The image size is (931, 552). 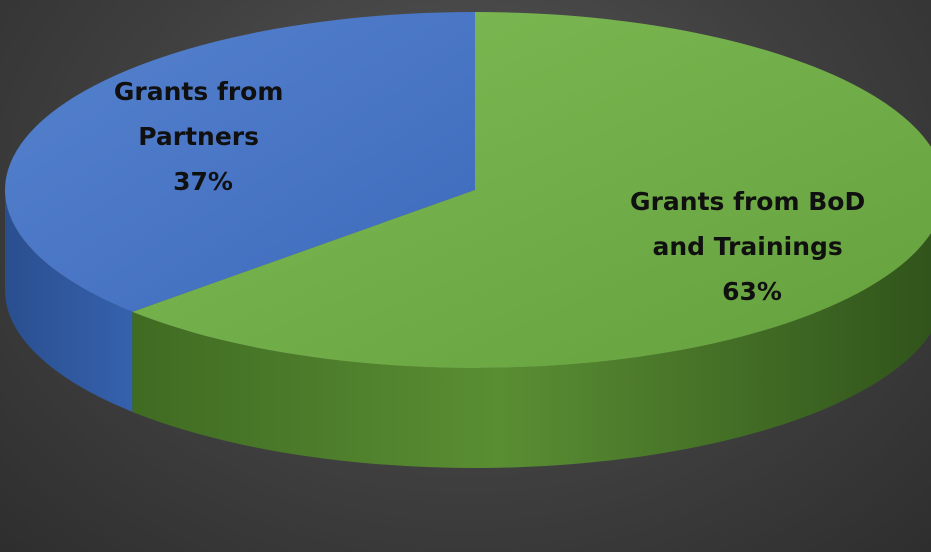 I want to click on slice-label-partners: Grants from Partners 37%, so click(x=203, y=136).